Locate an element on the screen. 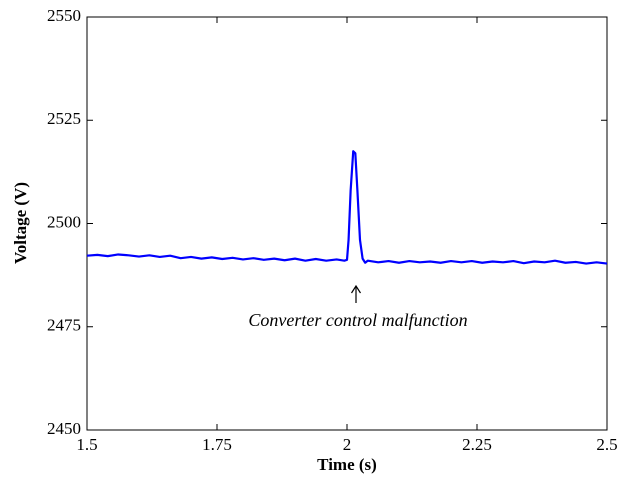 The width and height of the screenshot is (621, 482). x-tick-label: 2 is located at coordinates (347, 444).